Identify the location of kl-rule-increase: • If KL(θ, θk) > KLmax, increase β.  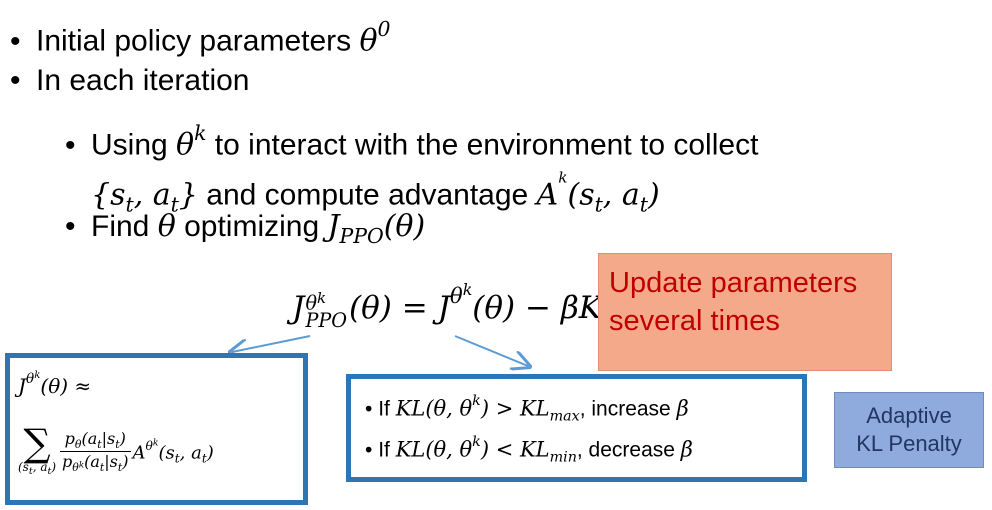
(527, 409).